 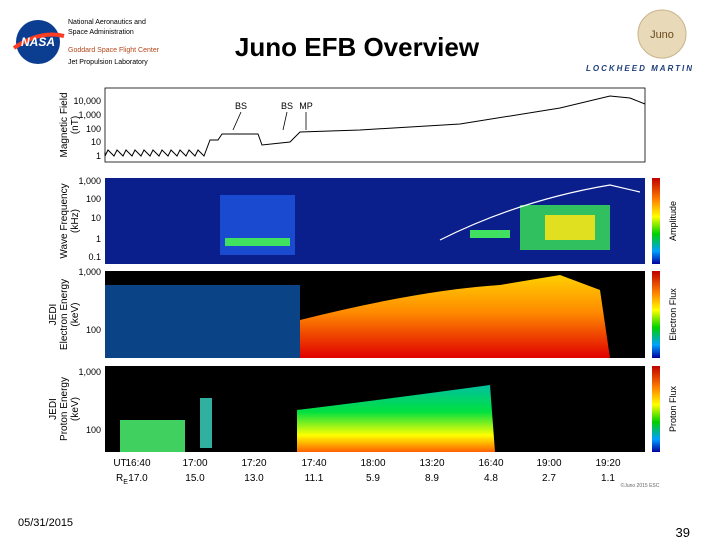 What do you see at coordinates (640, 485) in the screenshot?
I see `figure-credit: ©Juno 2015 ESC` at bounding box center [640, 485].